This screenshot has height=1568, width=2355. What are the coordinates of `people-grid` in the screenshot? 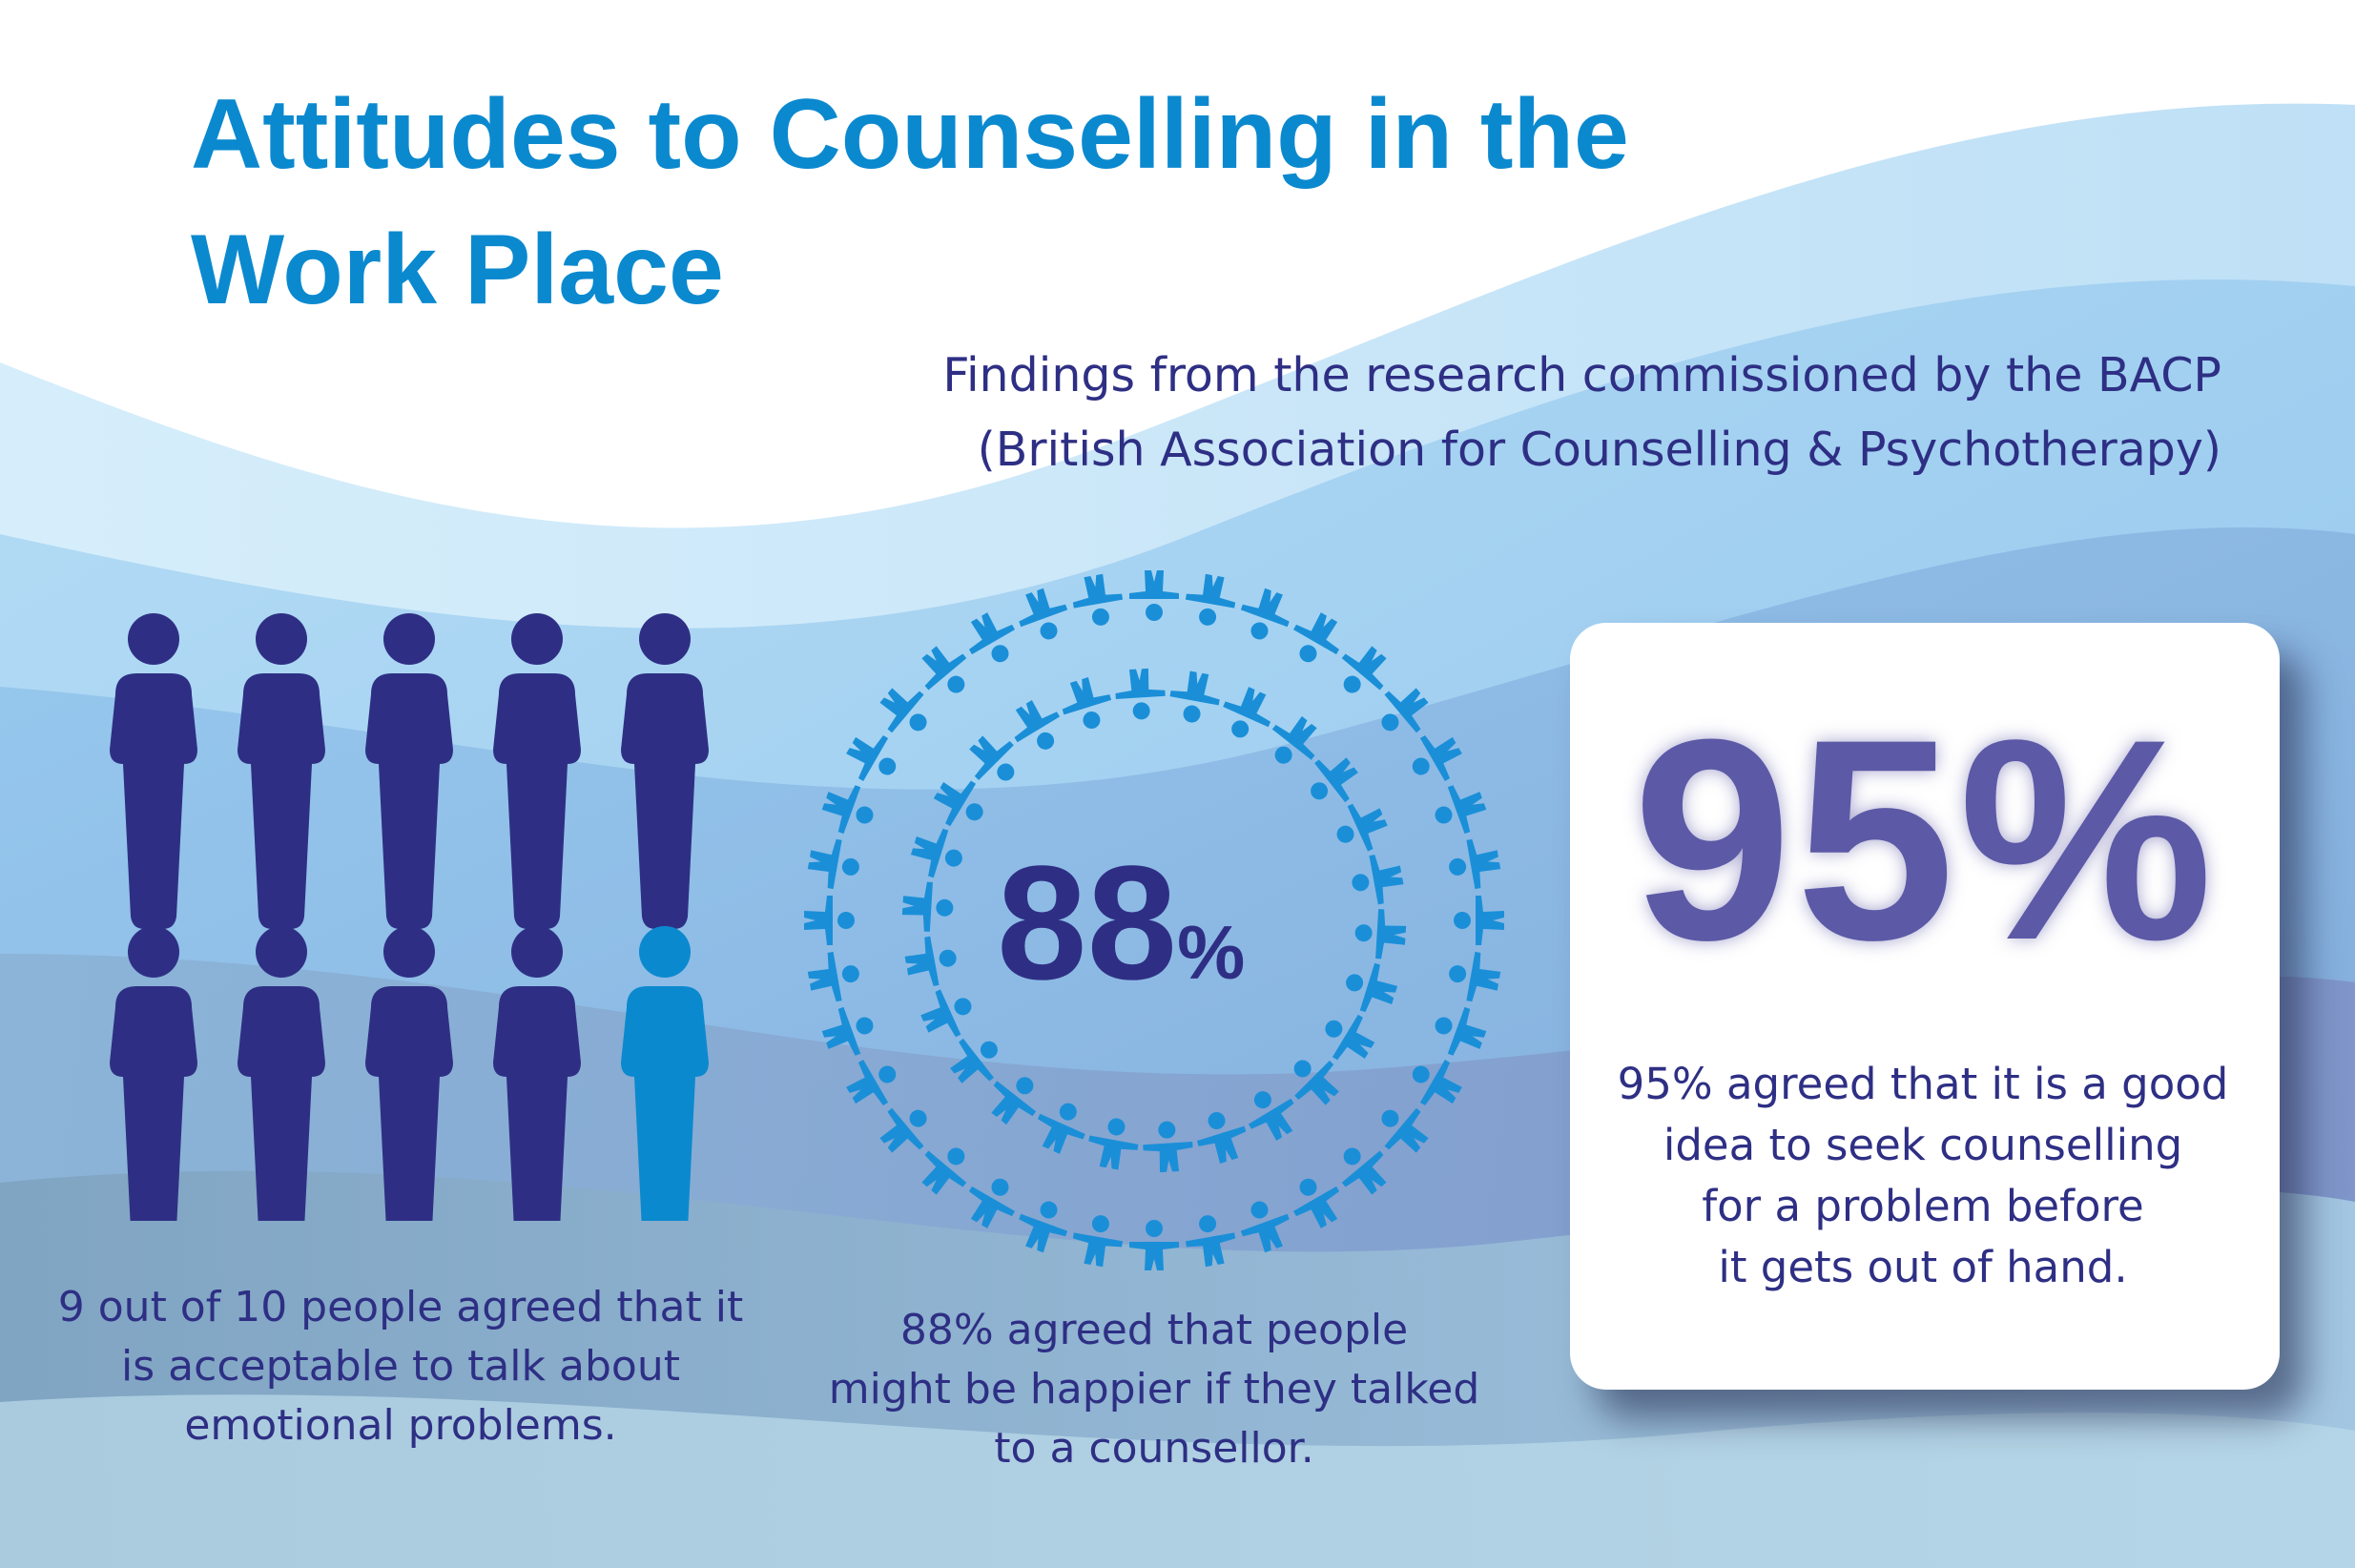 It's located at (409, 917).